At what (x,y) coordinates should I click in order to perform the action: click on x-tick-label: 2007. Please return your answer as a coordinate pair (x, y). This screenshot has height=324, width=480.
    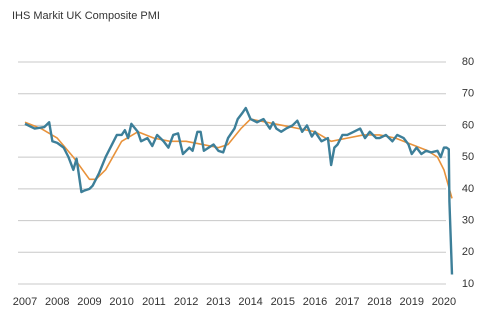
    Looking at the image, I should click on (25, 302).